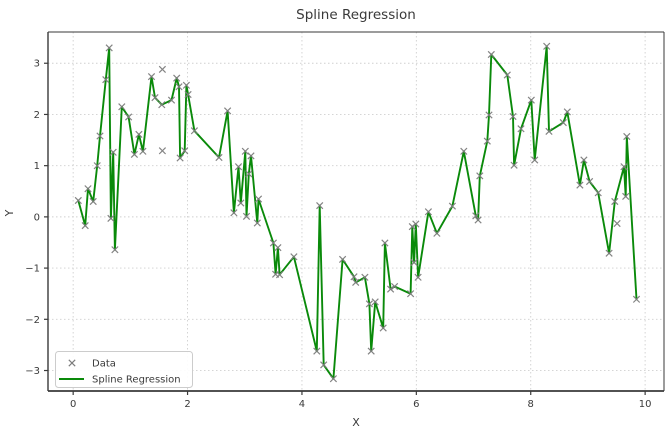 Image resolution: width=671 pixels, height=433 pixels. I want to click on y-tick-label: 3, so click(37, 64).